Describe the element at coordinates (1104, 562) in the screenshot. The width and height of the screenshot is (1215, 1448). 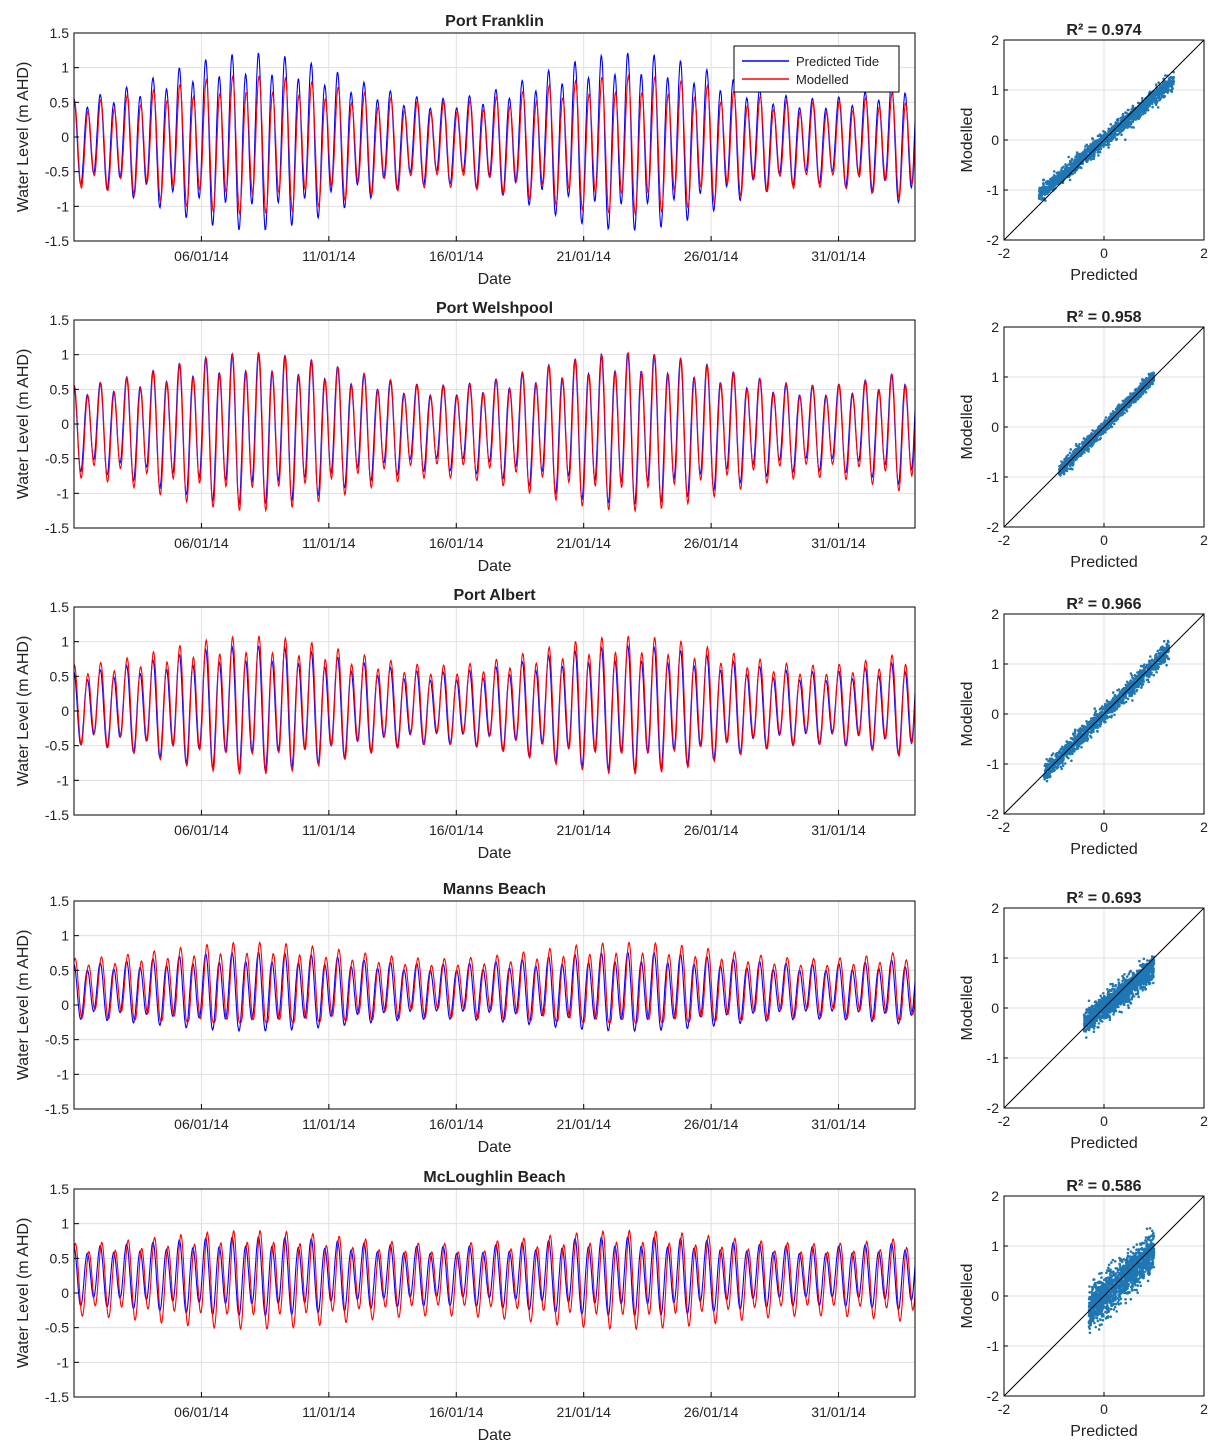
I see `x-axis-label: Predicted` at that location.